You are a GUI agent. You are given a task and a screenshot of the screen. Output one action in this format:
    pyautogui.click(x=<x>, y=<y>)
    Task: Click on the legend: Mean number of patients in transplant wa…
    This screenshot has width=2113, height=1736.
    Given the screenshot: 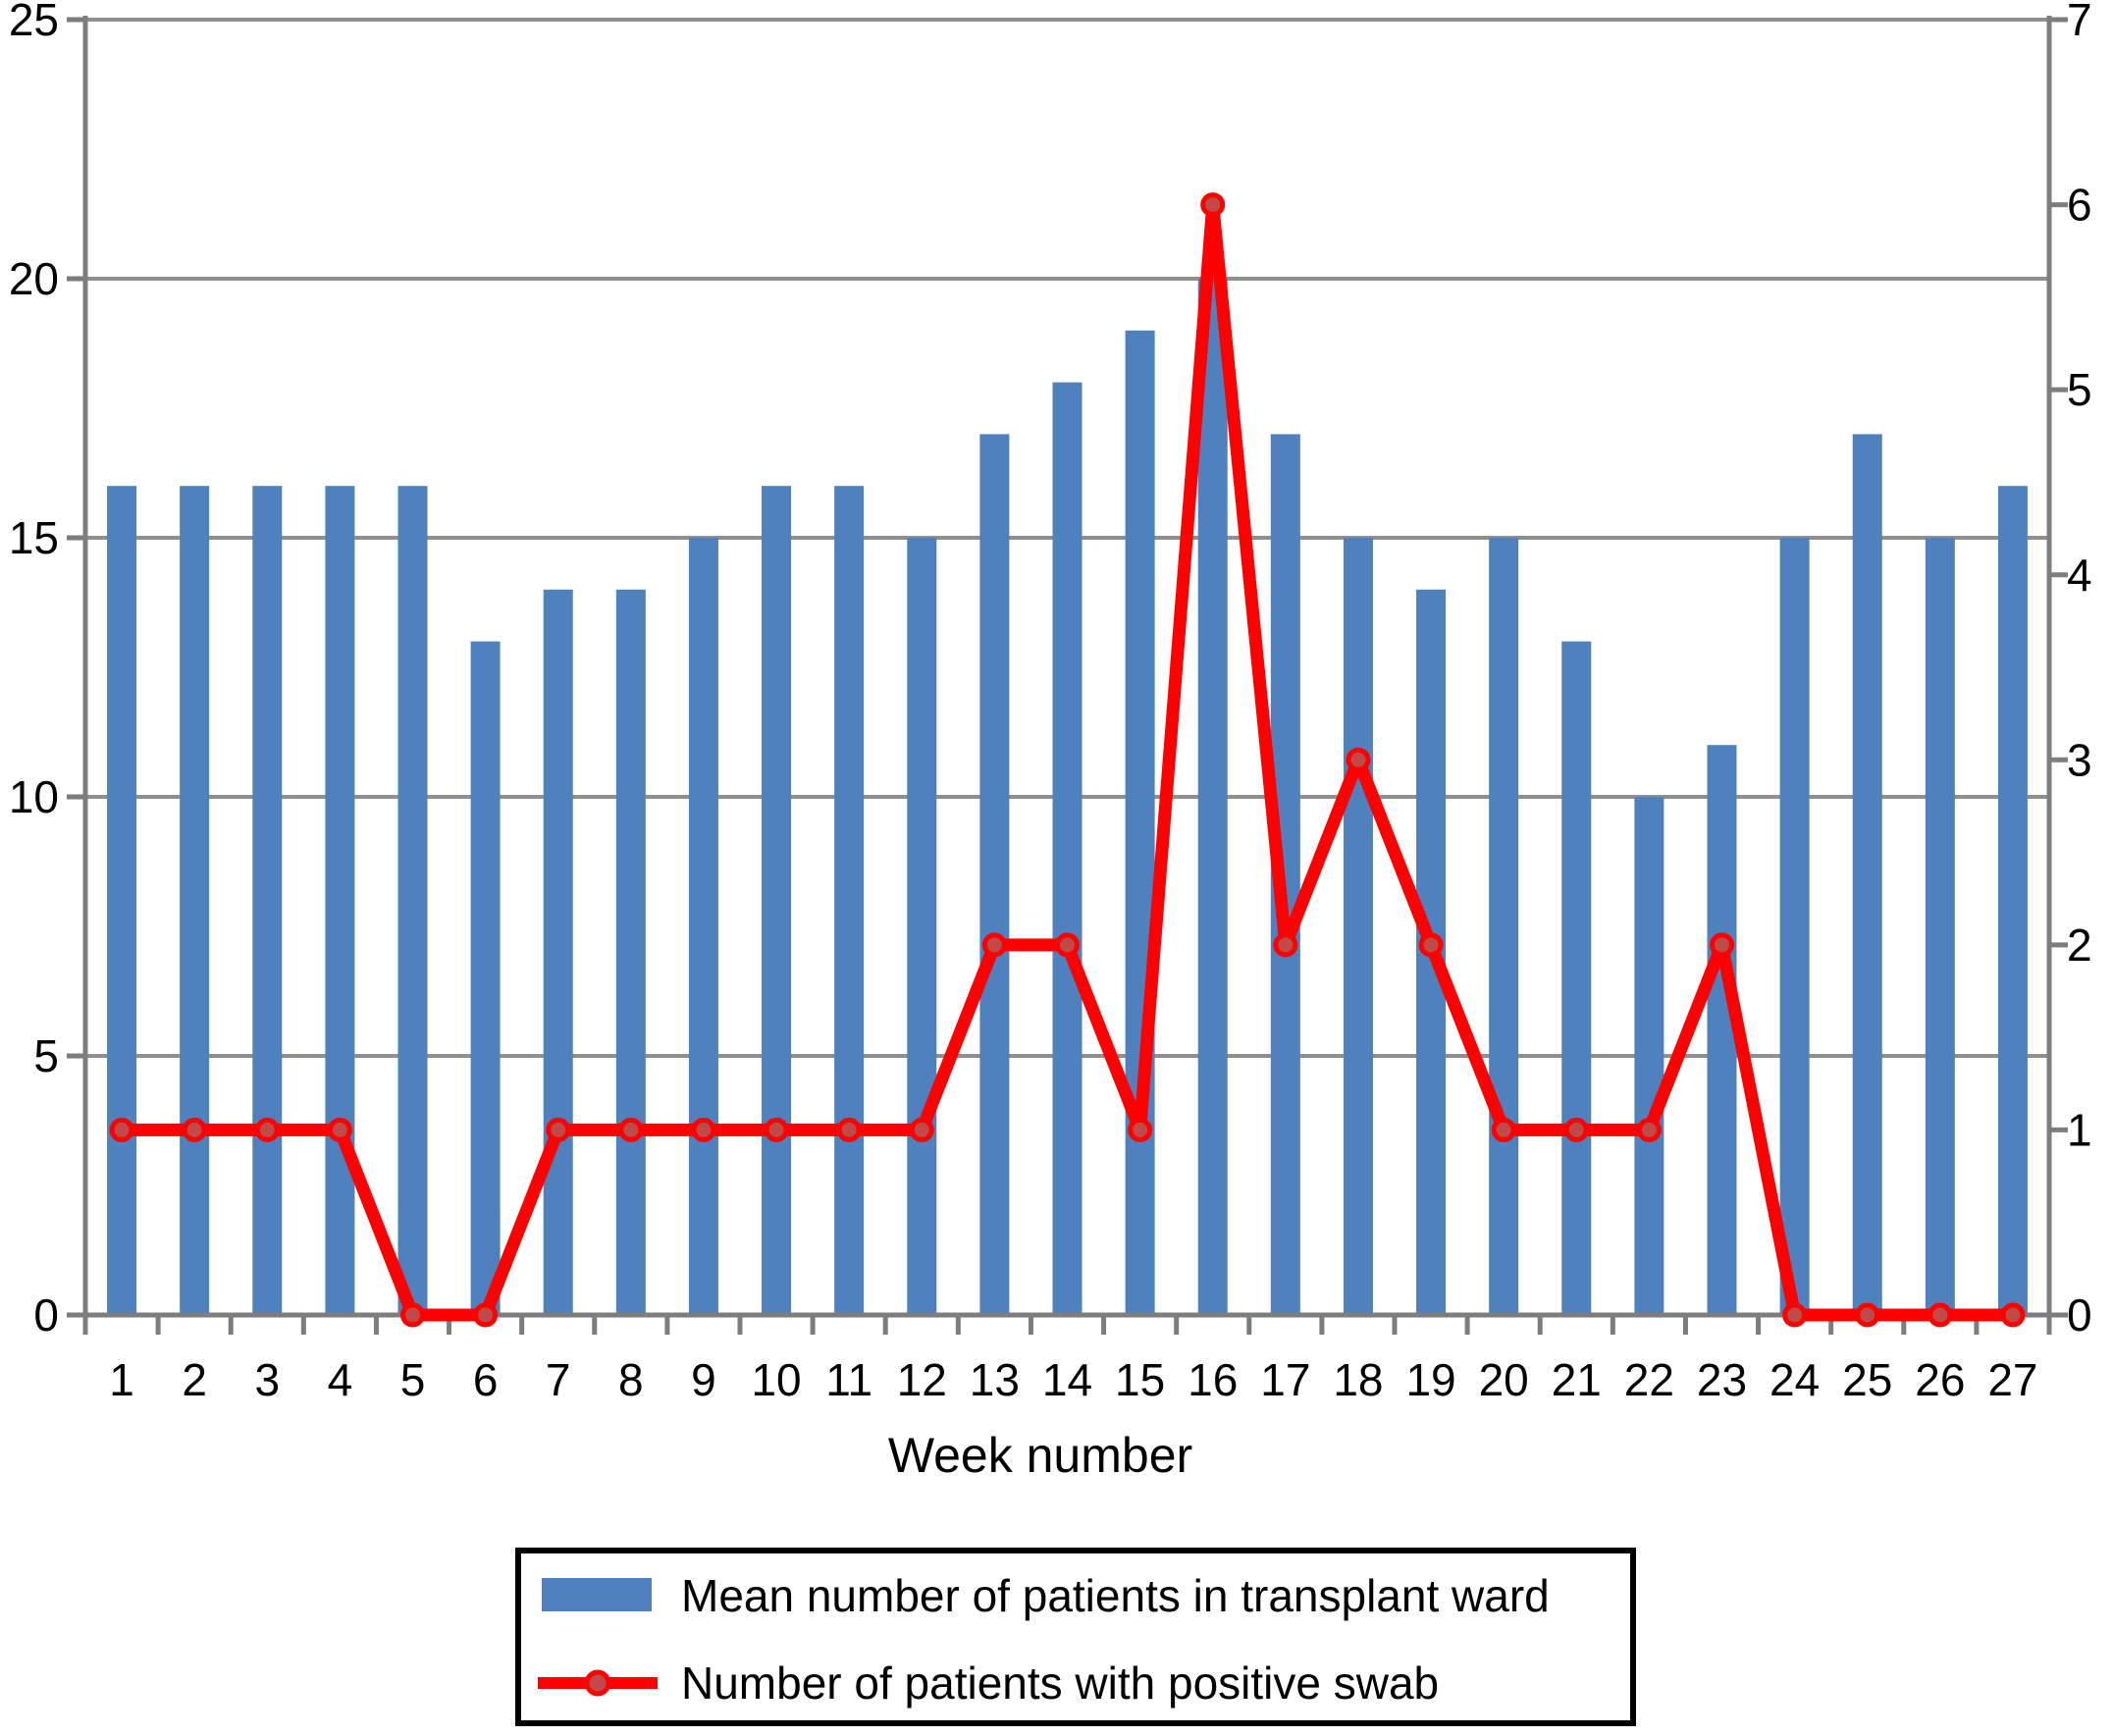 What is the action you would take?
    pyautogui.click(x=1075, y=1637)
    